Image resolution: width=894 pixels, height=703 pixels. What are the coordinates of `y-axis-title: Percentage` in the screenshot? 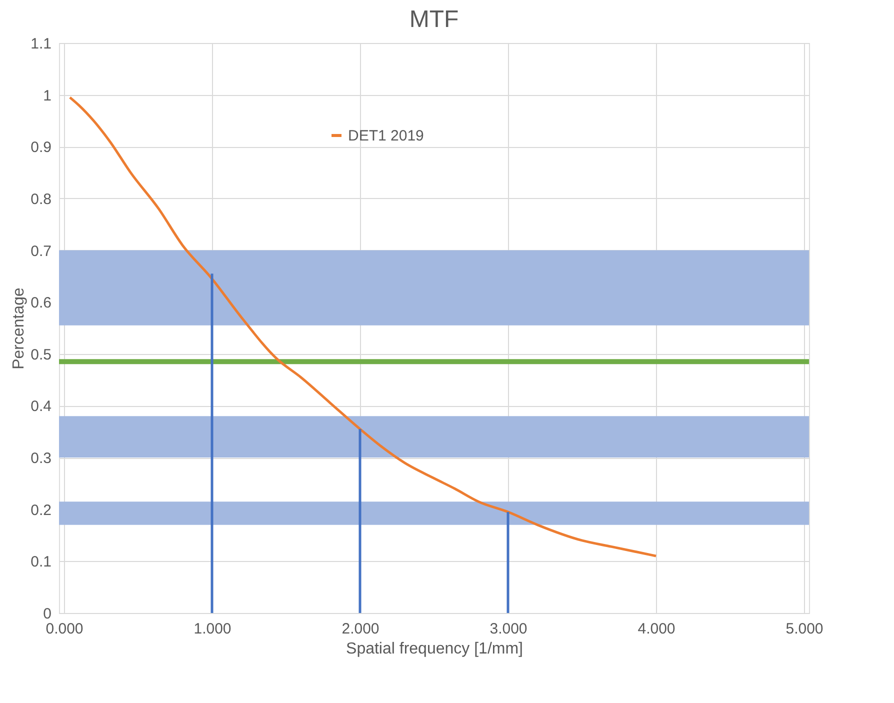 It's located at (19, 328).